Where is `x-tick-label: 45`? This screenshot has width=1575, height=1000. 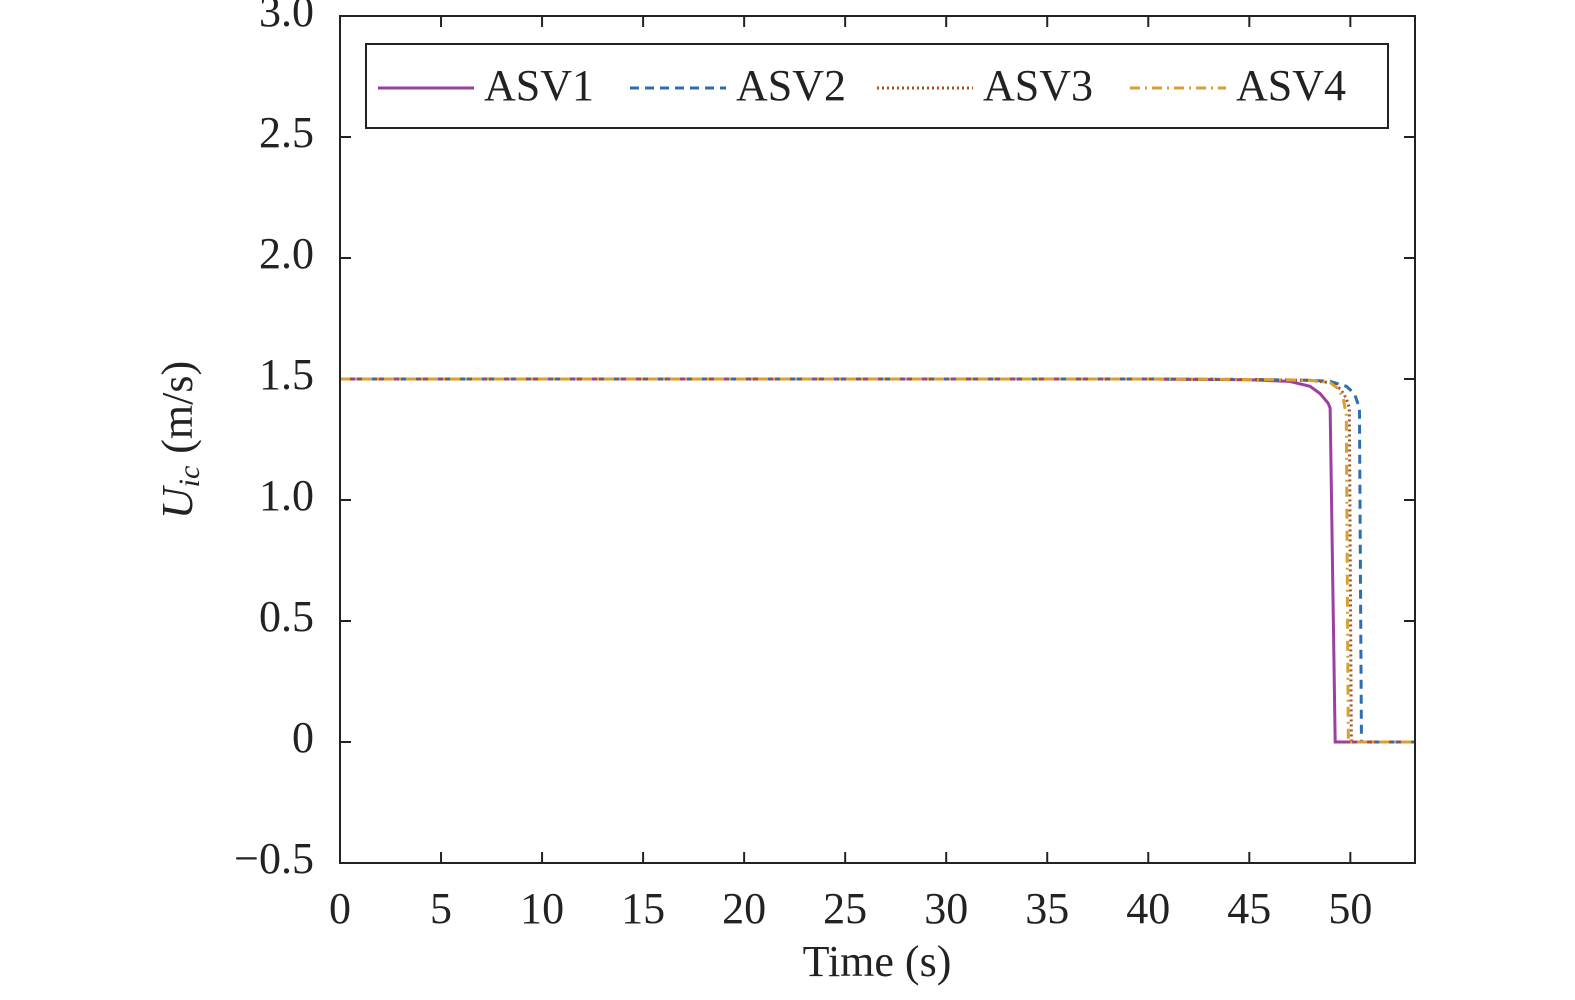
x-tick-label: 45 is located at coordinates (1249, 908).